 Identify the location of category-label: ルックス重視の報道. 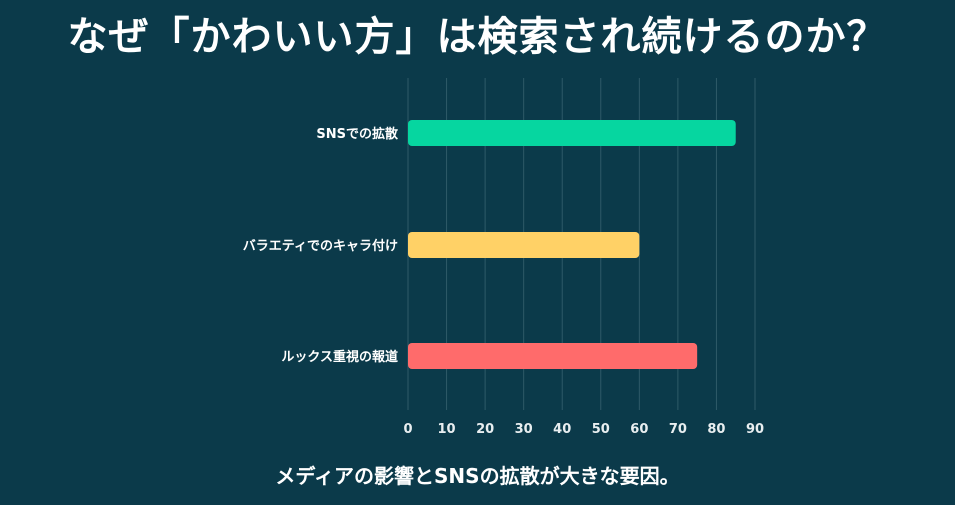
(339, 357).